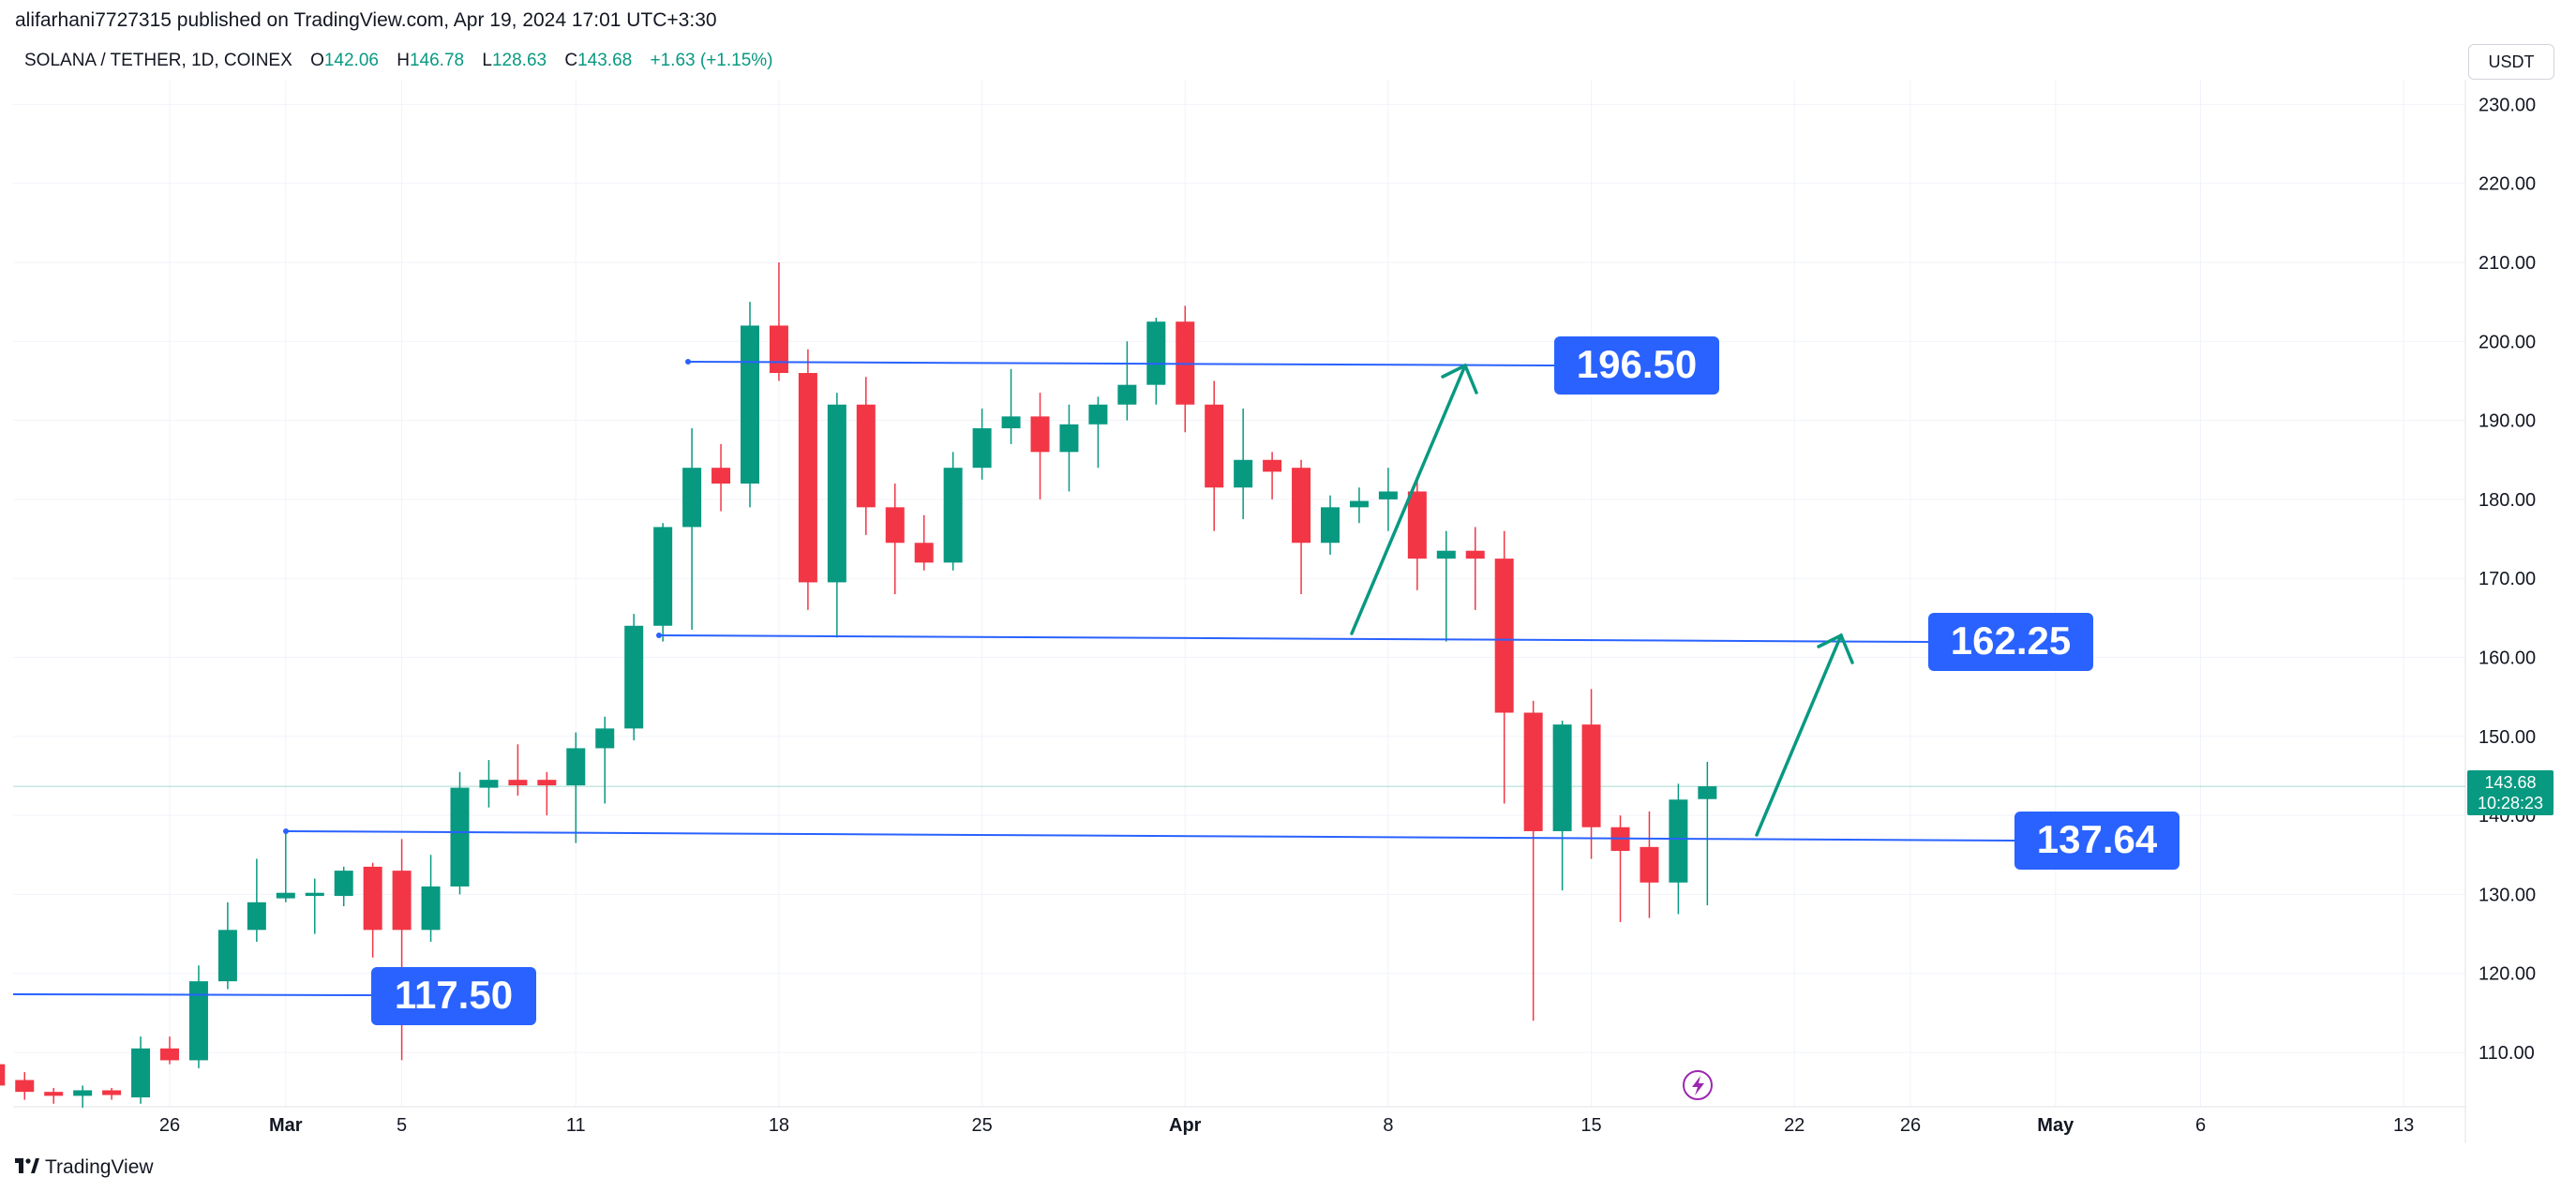 Image resolution: width=2576 pixels, height=1192 pixels. Describe the element at coordinates (605, 60) in the screenshot. I see `close-value: 143.68` at that location.